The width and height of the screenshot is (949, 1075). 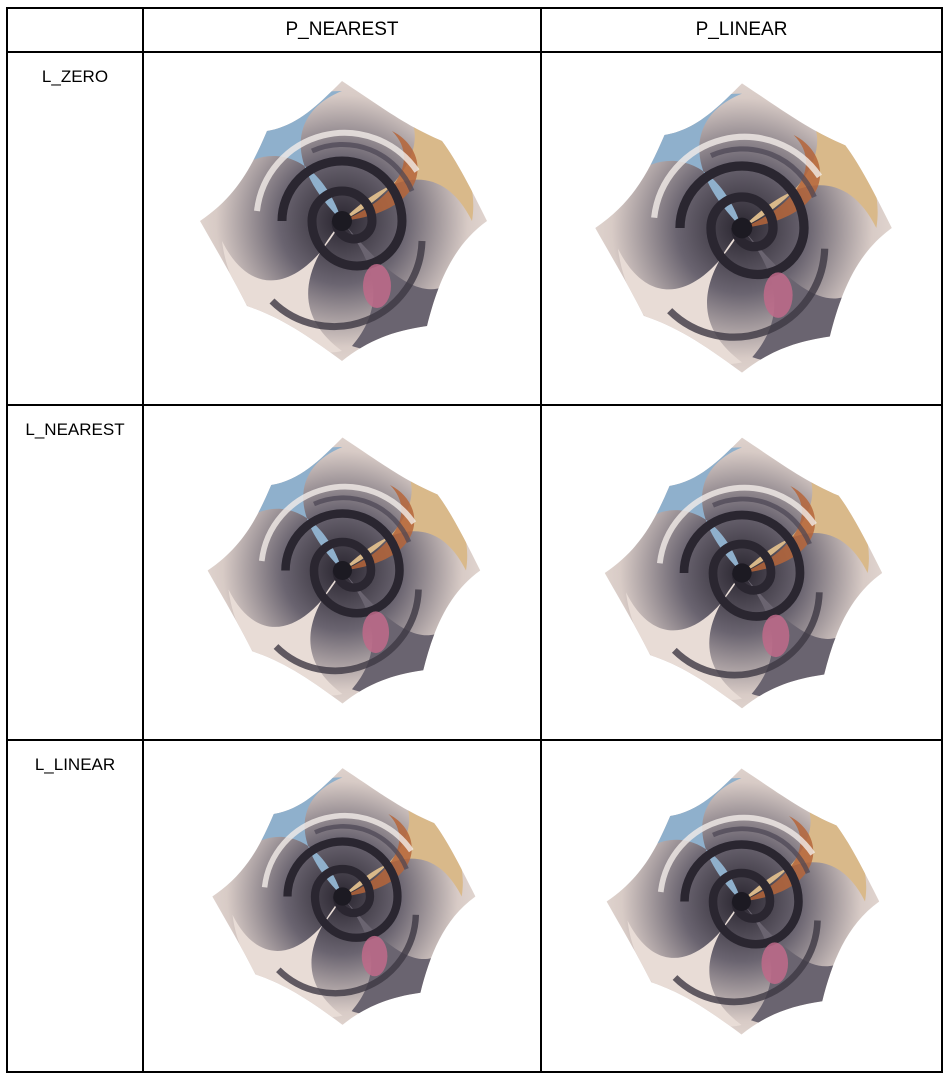 What do you see at coordinates (75, 906) in the screenshot?
I see `row-label-l-linear: L_LINEAR` at bounding box center [75, 906].